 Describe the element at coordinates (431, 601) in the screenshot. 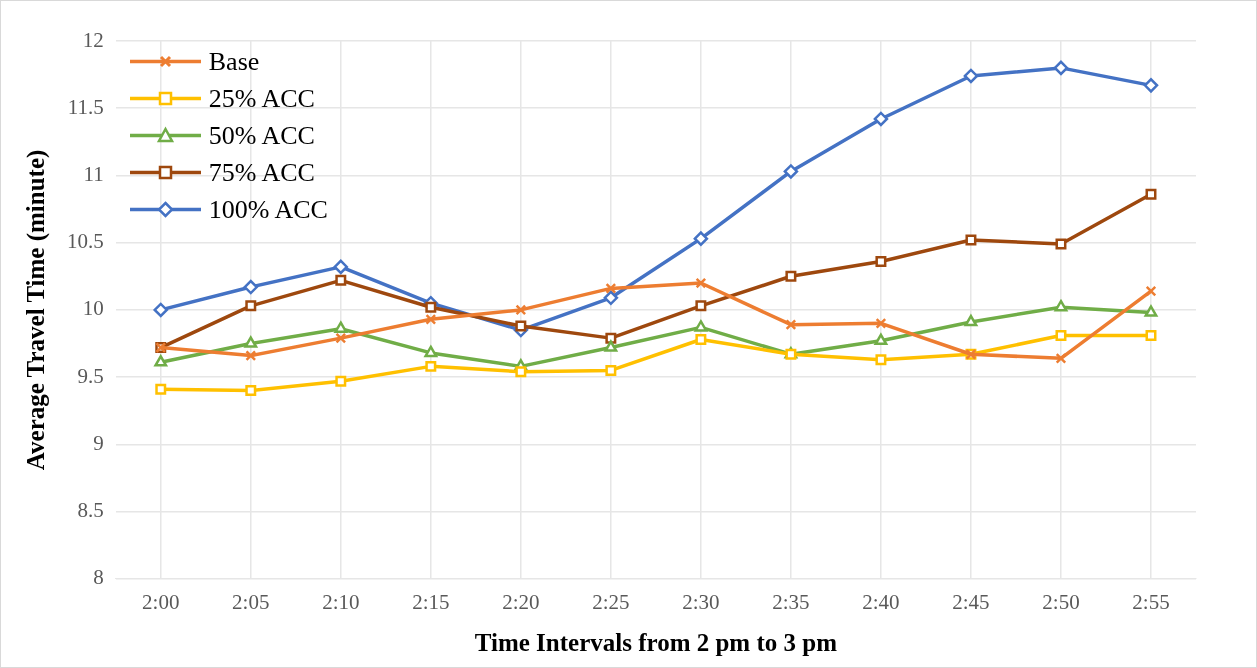

I see `x-tick-label: 2:15` at that location.